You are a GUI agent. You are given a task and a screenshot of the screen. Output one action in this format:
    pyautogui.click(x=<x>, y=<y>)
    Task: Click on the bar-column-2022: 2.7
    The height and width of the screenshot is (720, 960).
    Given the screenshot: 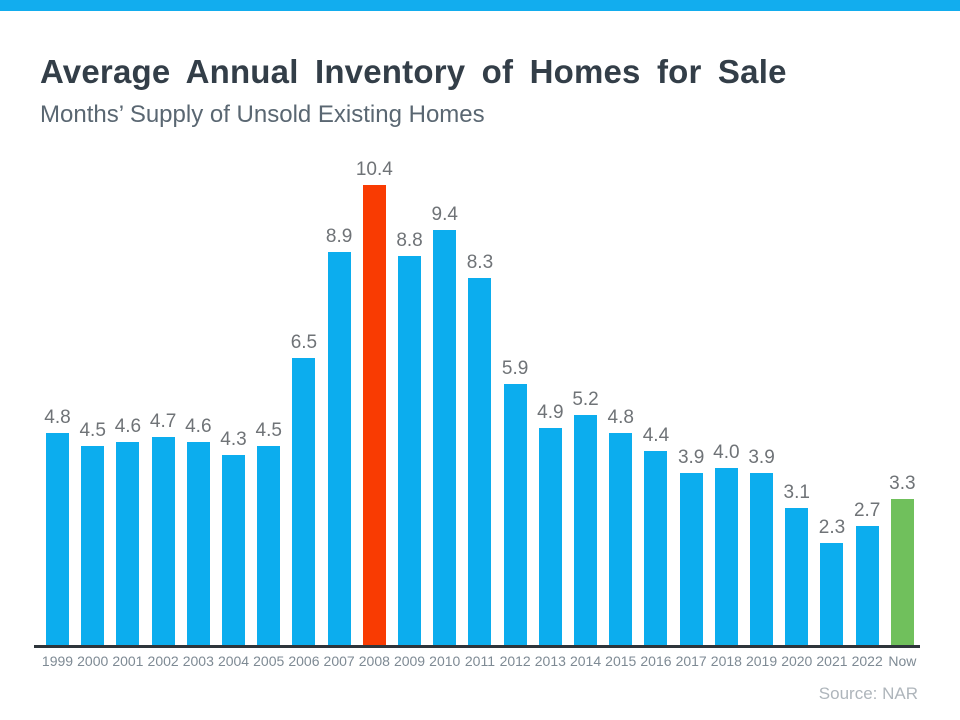 What is the action you would take?
    pyautogui.click(x=867, y=572)
    